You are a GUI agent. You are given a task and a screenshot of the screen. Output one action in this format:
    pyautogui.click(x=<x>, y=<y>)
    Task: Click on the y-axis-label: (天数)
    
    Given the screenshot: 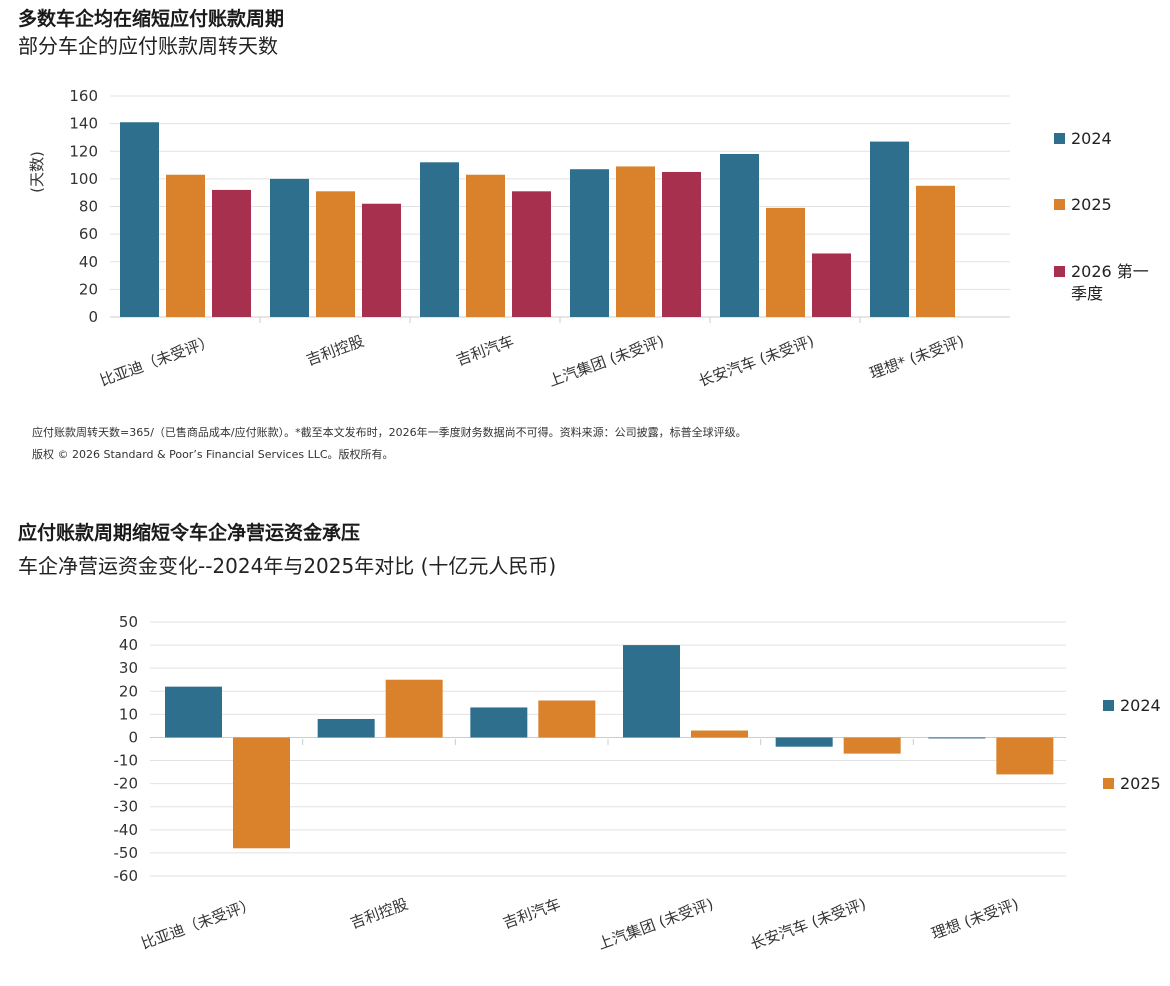 What is the action you would take?
    pyautogui.click(x=37, y=172)
    